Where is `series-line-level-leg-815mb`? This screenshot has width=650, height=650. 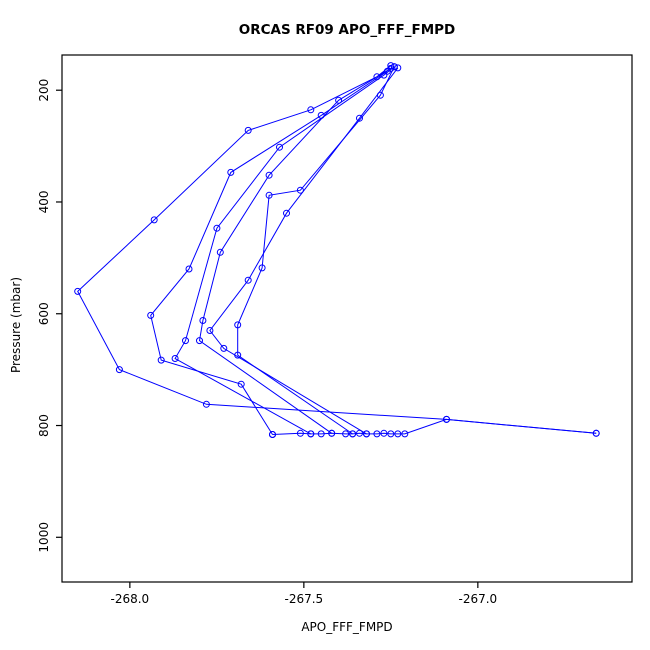
series-line-level-leg-815mb is located at coordinates (434, 426).